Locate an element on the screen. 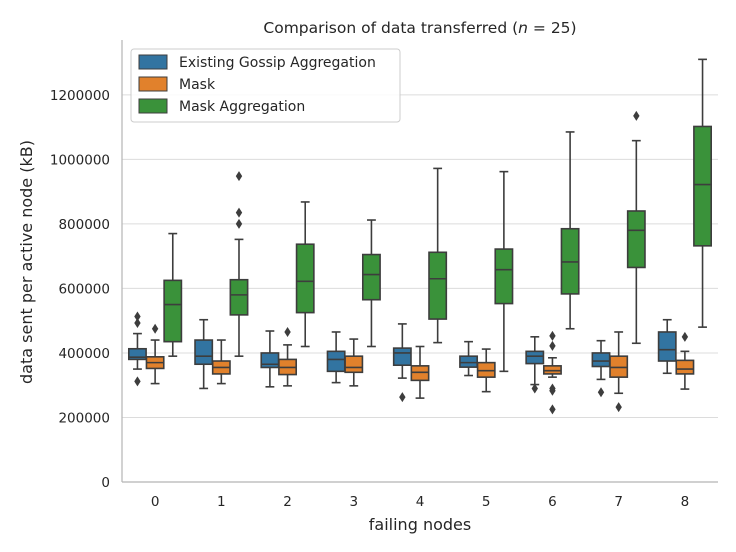  x-tick-label: 3 is located at coordinates (353, 502).